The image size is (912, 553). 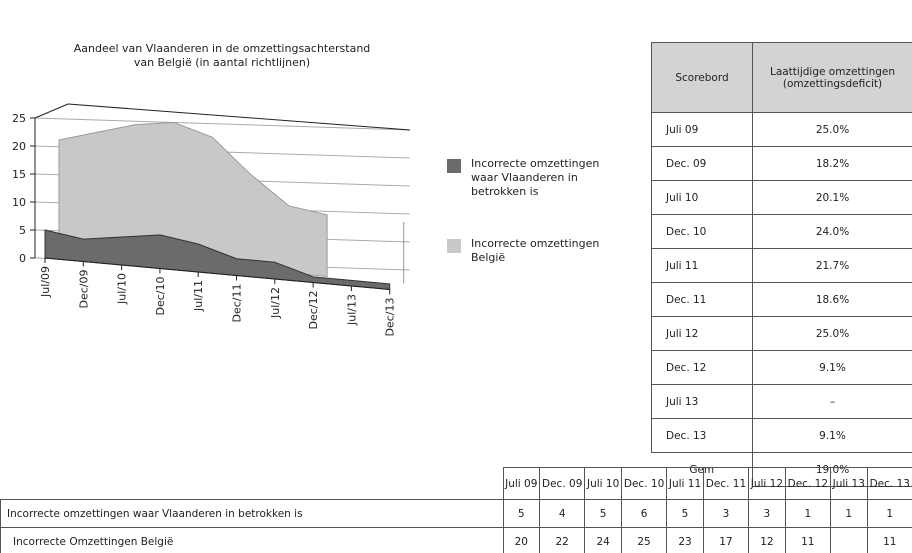 What do you see at coordinates (702, 435) in the screenshot?
I see `cell: Dec. 13` at bounding box center [702, 435].